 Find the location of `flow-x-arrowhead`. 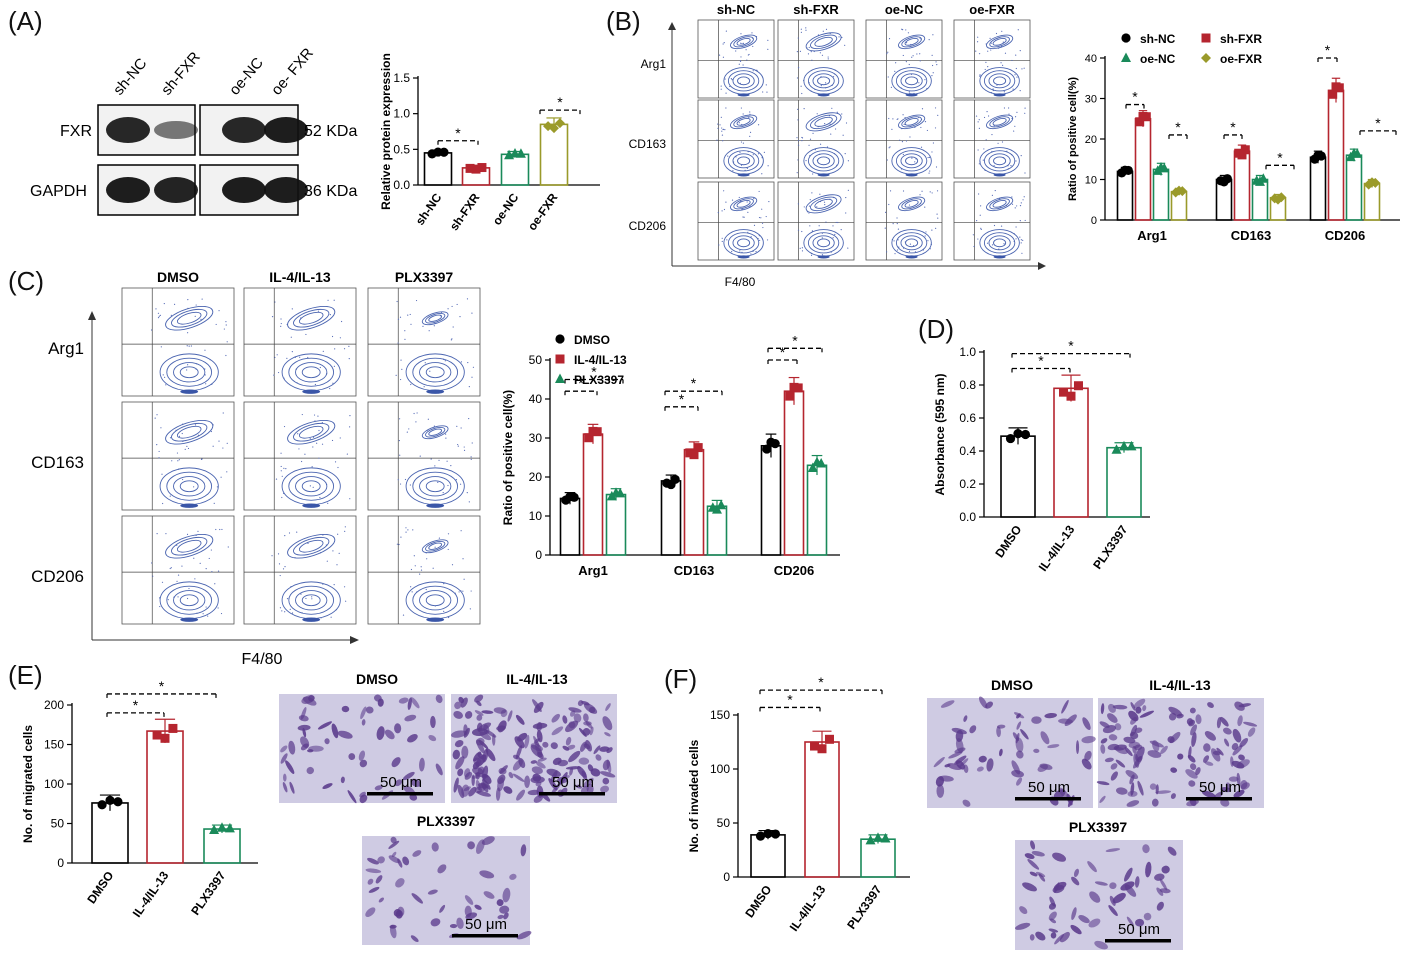

flow-x-arrowhead is located at coordinates (1042, 266).